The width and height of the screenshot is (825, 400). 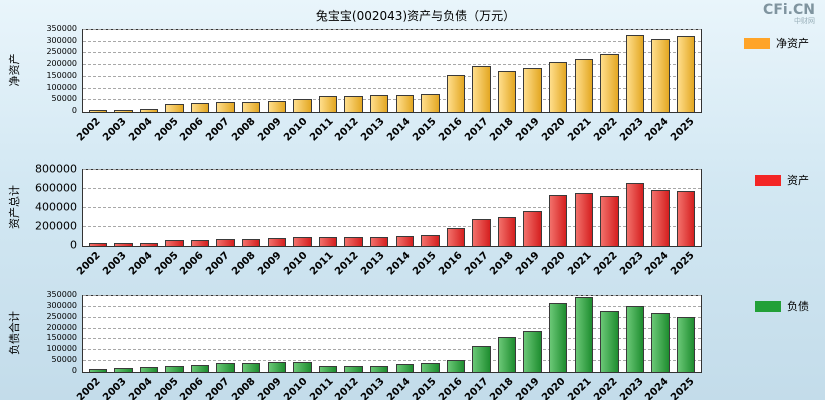 What do you see at coordinates (244, 388) in the screenshot?
I see `x-tick-label: 2008` at bounding box center [244, 388].